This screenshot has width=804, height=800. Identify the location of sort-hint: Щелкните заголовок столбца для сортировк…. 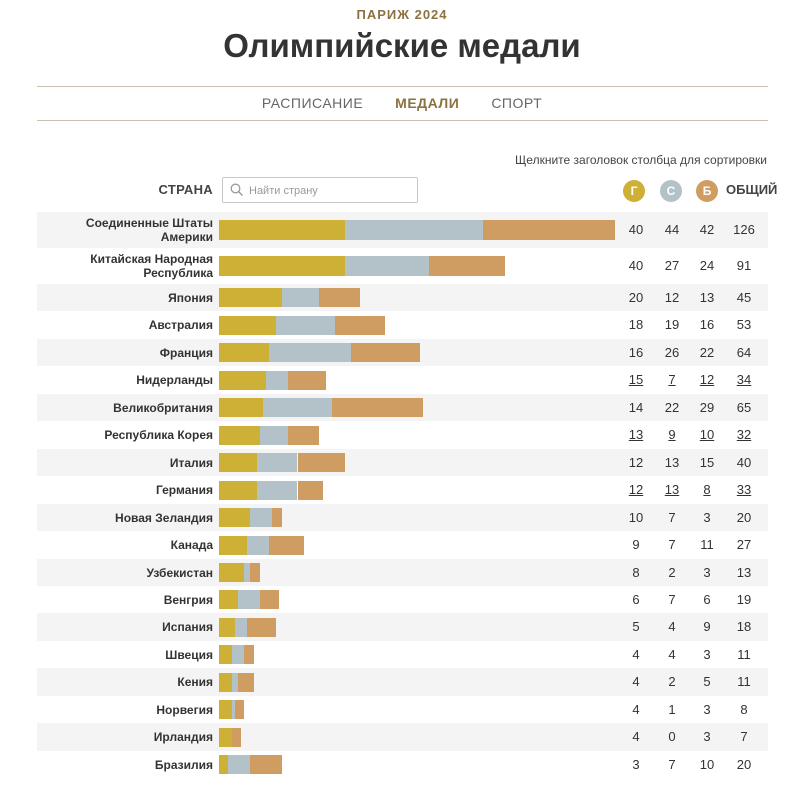
(641, 160).